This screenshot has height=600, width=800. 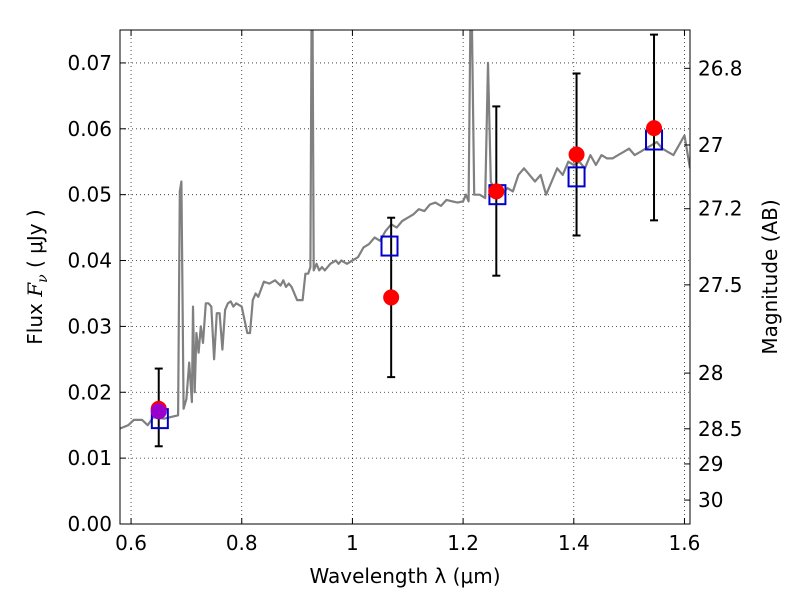 I want to click on y2-tick-label: 29, so click(x=710, y=464).